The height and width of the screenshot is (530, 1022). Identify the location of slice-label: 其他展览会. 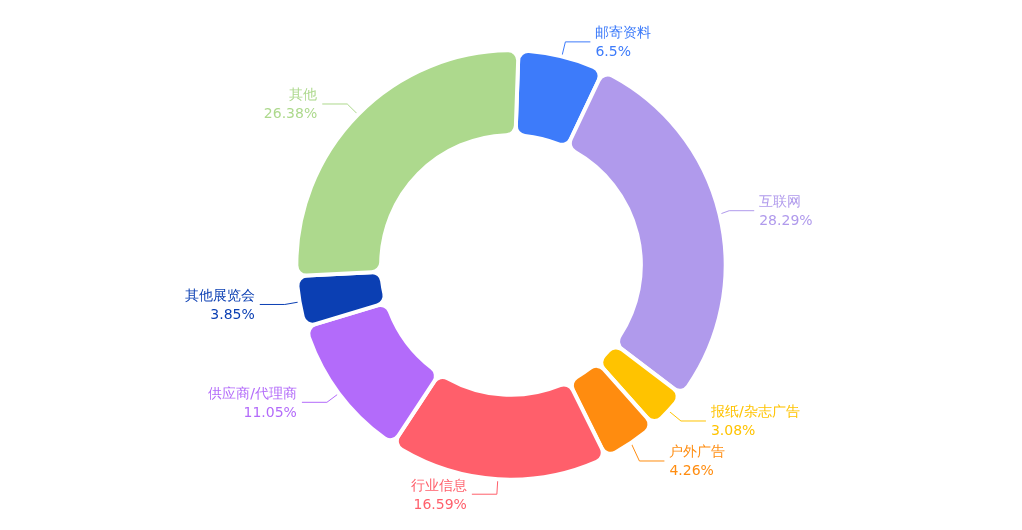
(219, 294).